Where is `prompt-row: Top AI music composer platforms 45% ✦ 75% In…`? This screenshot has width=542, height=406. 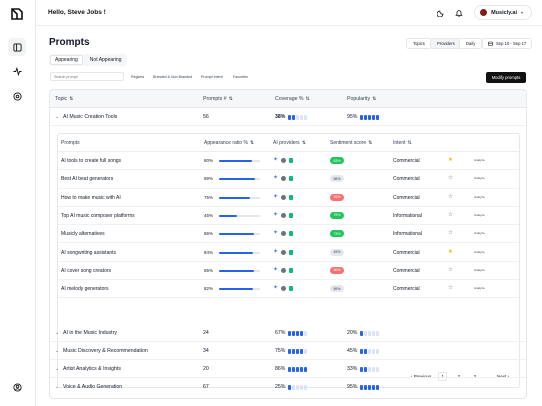
prompt-row: Top AI music composer platforms 45% ✦ 75% In… is located at coordinates (288, 216).